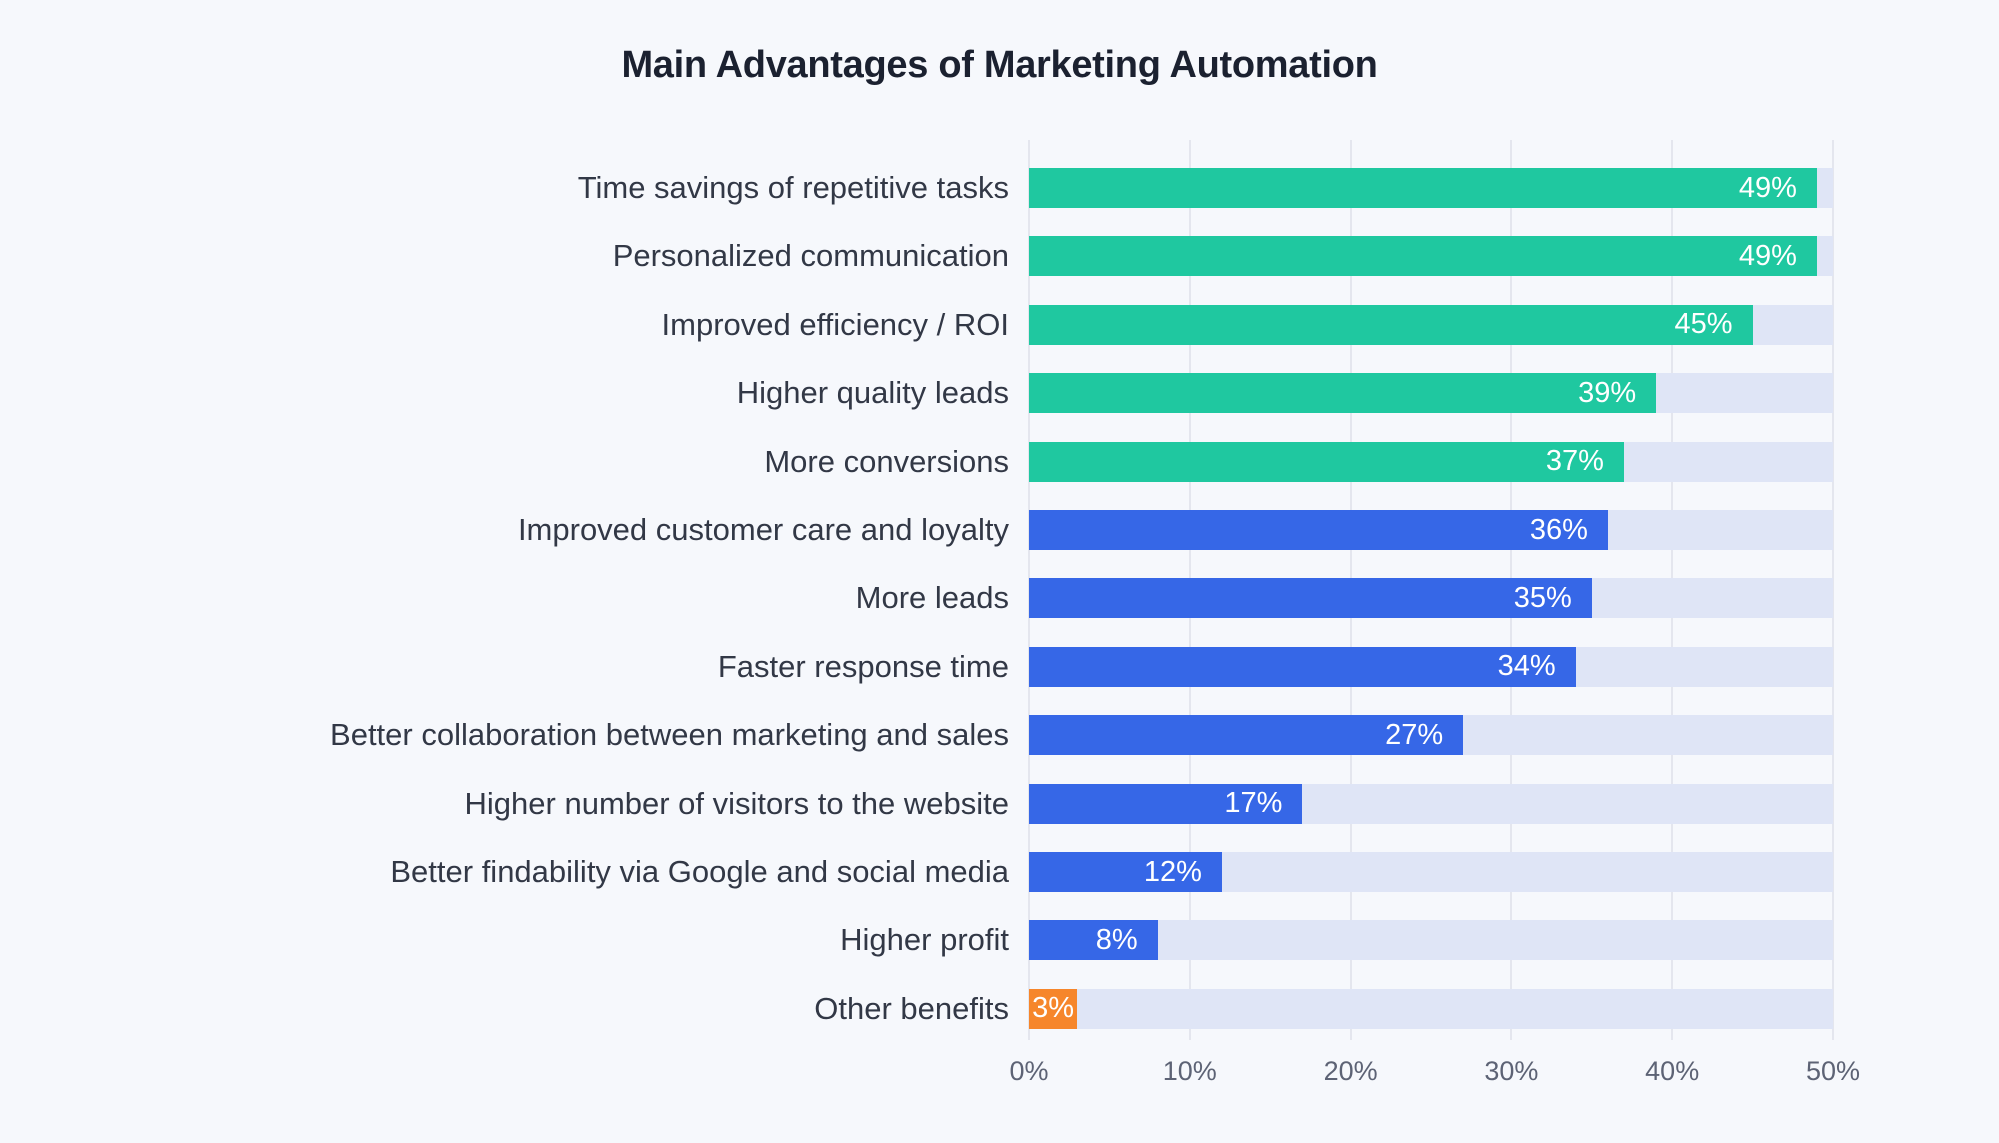 The height and width of the screenshot is (1143, 1999). Describe the element at coordinates (1302, 666) in the screenshot. I see `bar: 34%` at that location.